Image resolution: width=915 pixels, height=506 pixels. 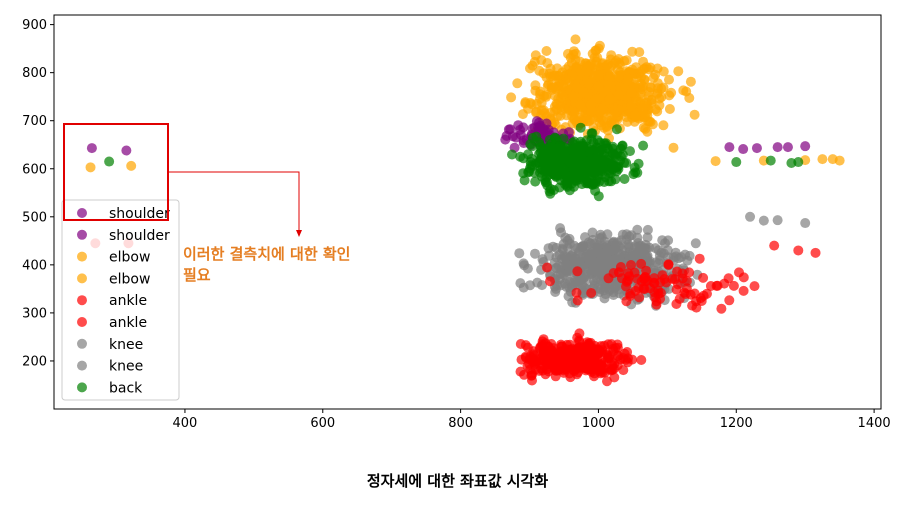 I want to click on x-tick-label: 1000, so click(x=598, y=423).